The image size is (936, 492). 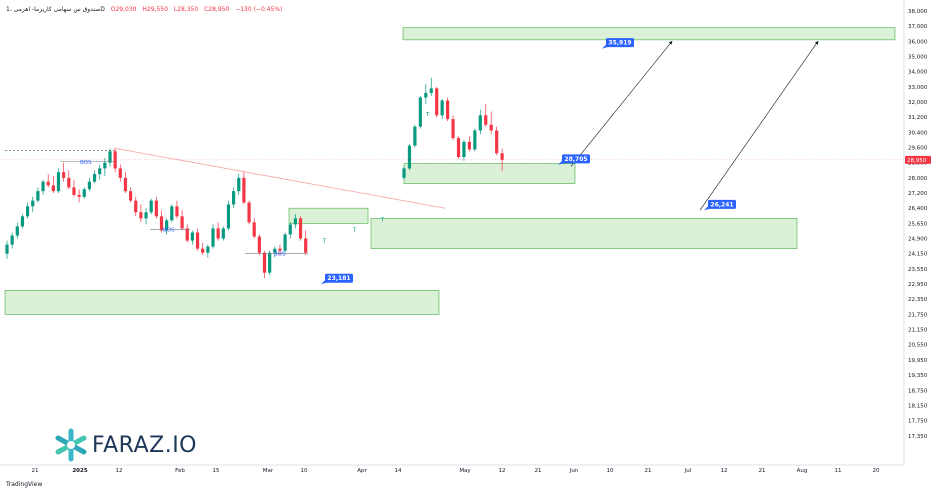 What do you see at coordinates (918, 437) in the screenshot?
I see `price-tick: 17,350` at bounding box center [918, 437].